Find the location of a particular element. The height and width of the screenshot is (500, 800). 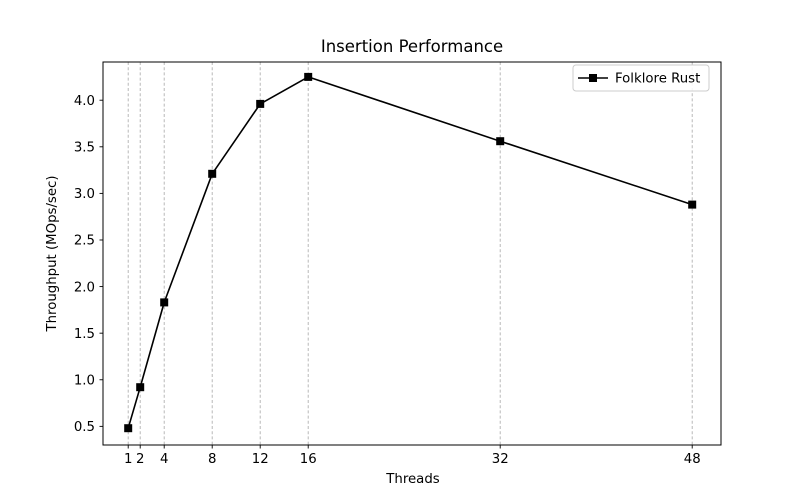

y-tick-label: 3.5 is located at coordinates (84, 148).